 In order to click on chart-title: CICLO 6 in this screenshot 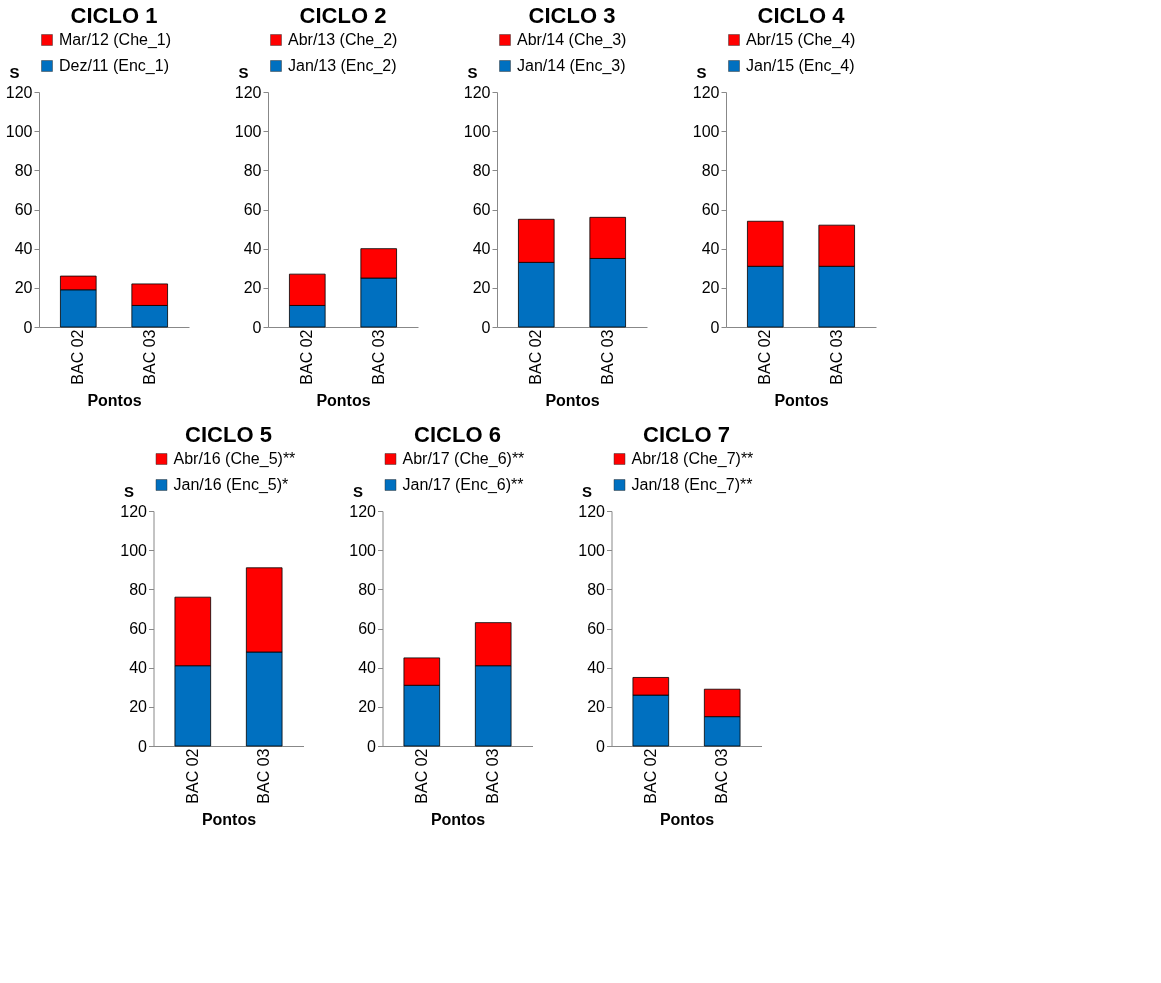, I will do `click(457, 434)`.